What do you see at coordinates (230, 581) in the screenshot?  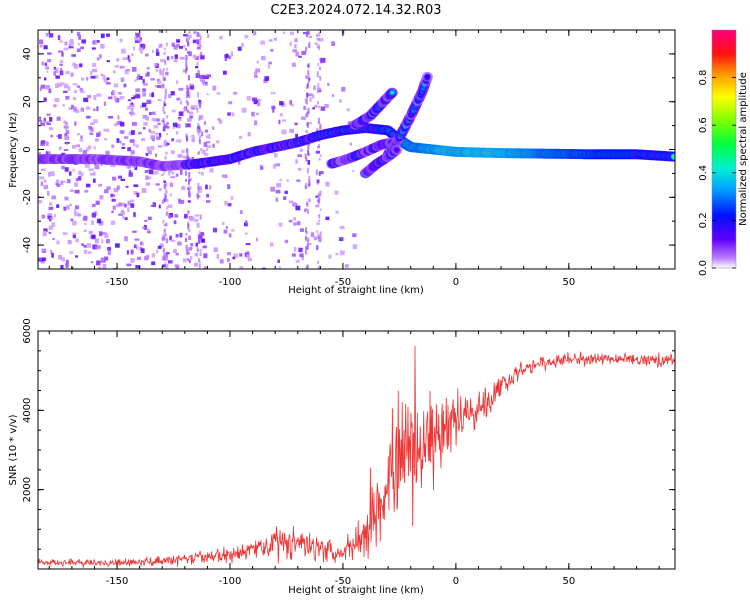 I see `x-tick-label: -100` at bounding box center [230, 581].